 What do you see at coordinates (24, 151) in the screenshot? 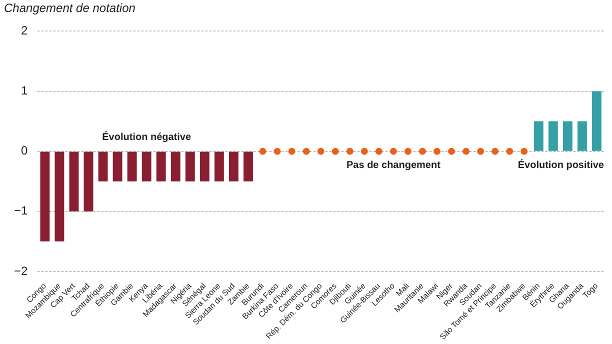
I see `y-tick-label: 0` at bounding box center [24, 151].